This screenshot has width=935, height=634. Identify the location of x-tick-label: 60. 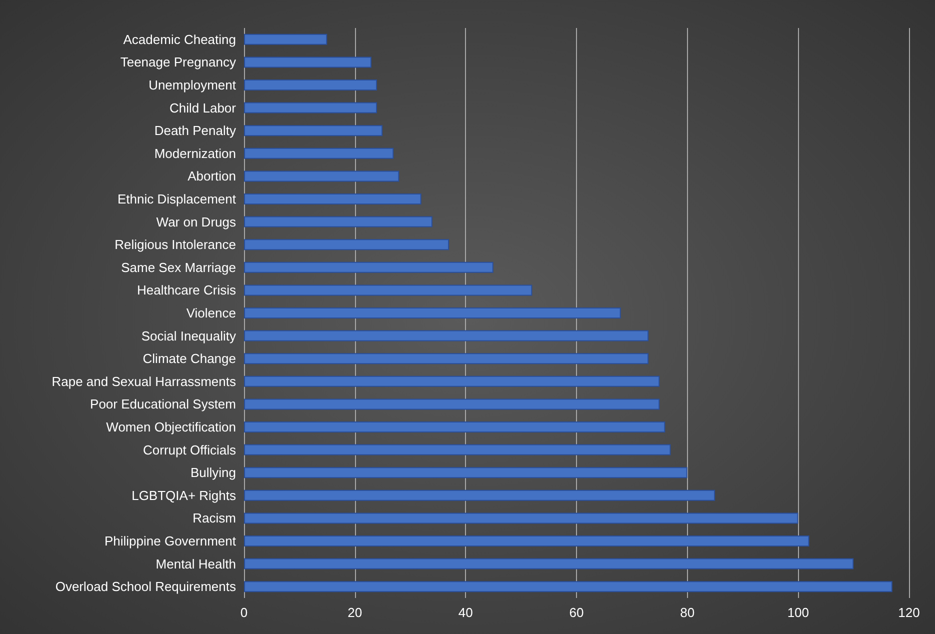
(576, 612).